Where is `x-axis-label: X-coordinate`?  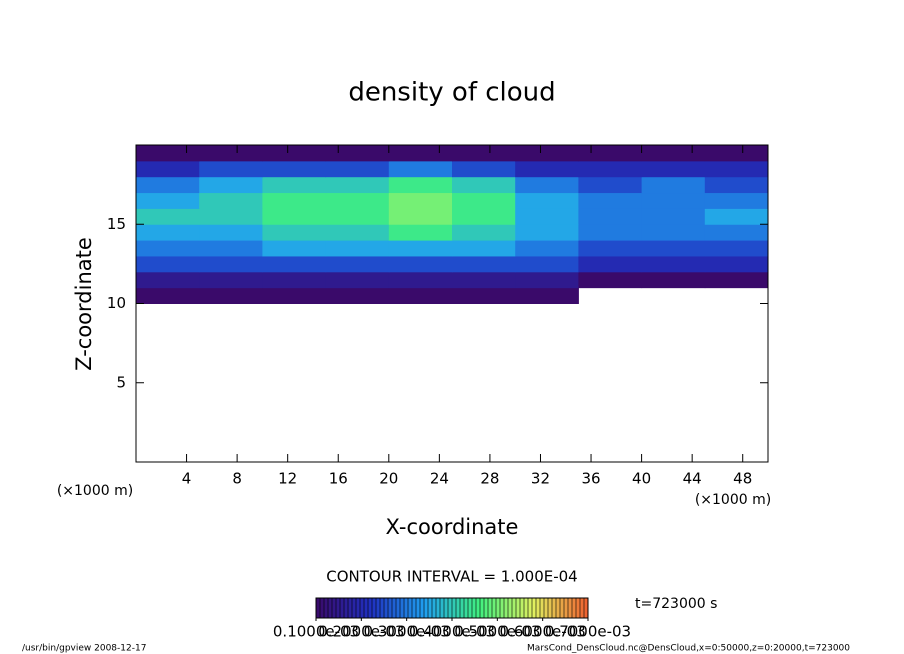
x-axis-label: X-coordinate is located at coordinates (452, 527).